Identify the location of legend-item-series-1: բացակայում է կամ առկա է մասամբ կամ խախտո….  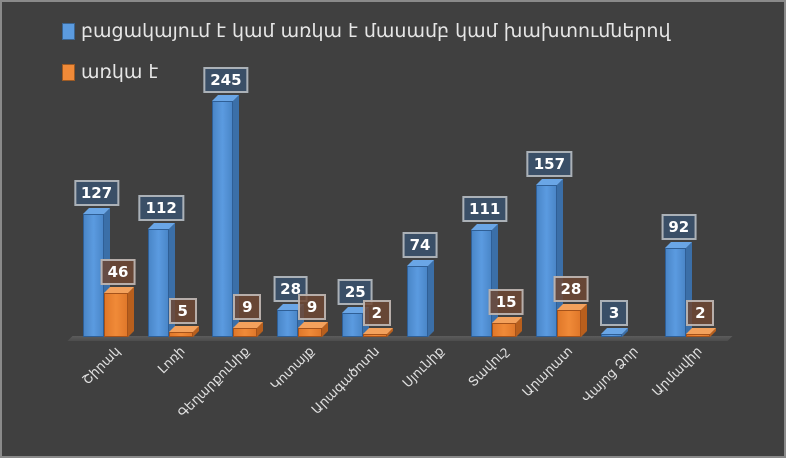
(366, 31).